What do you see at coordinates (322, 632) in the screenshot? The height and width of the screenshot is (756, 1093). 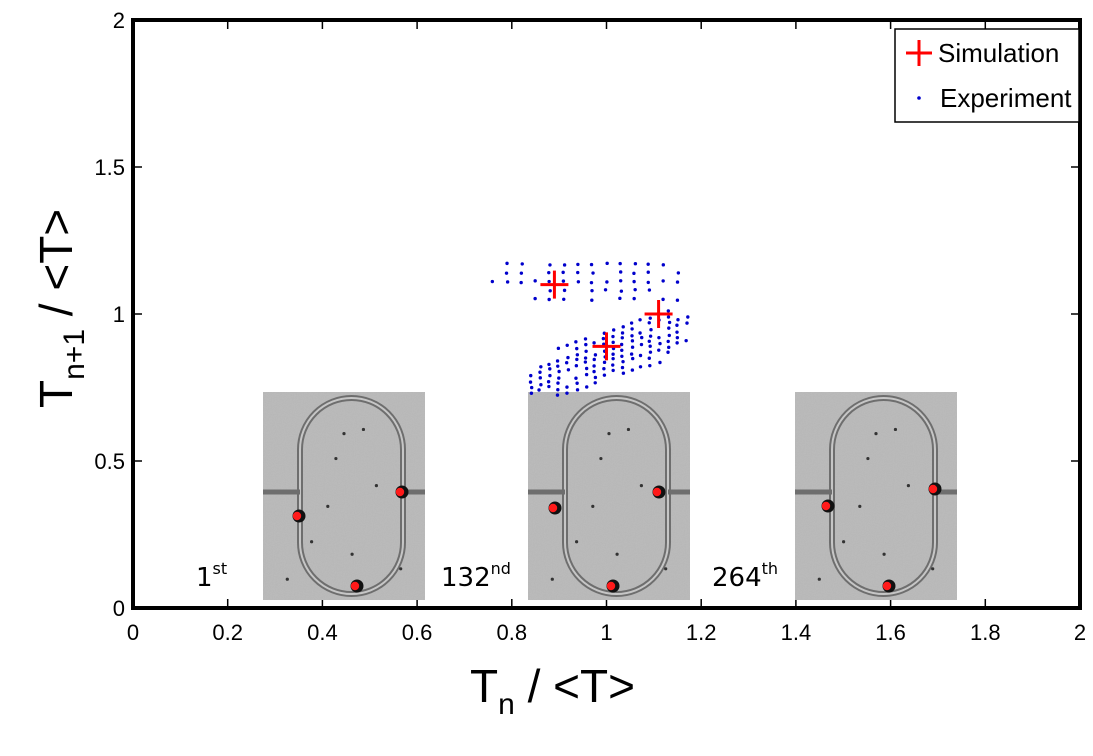 I see `x-tick-label: 0.4` at bounding box center [322, 632].